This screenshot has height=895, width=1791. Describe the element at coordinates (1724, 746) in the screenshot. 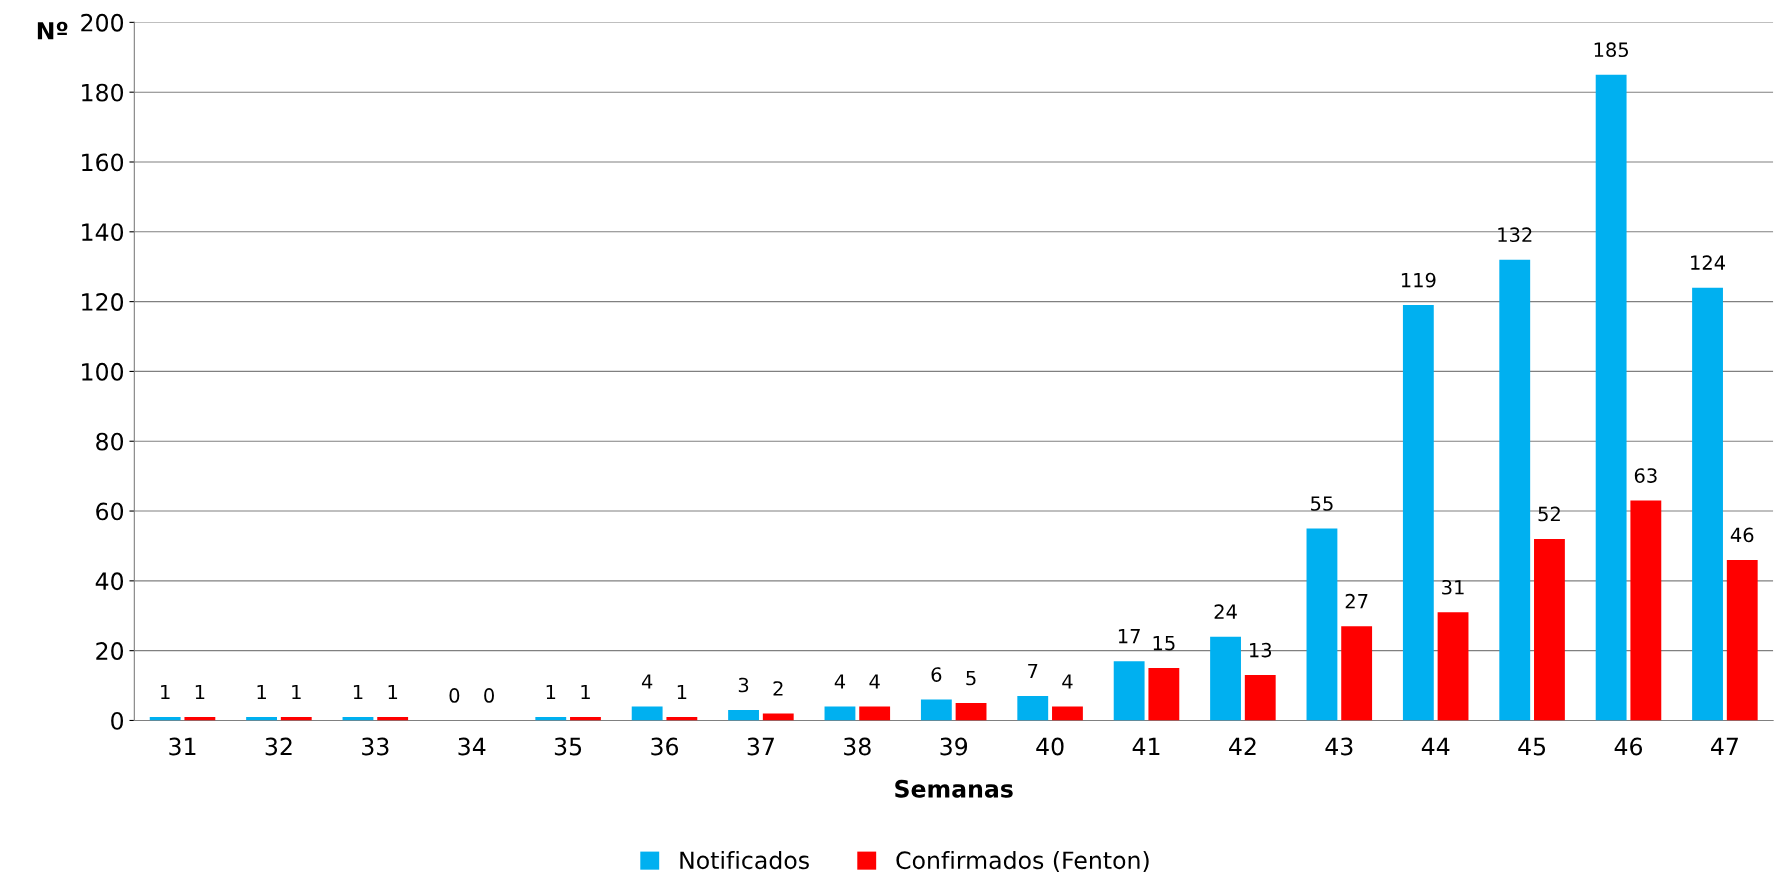

I see `x-tick-label: 47` at that location.